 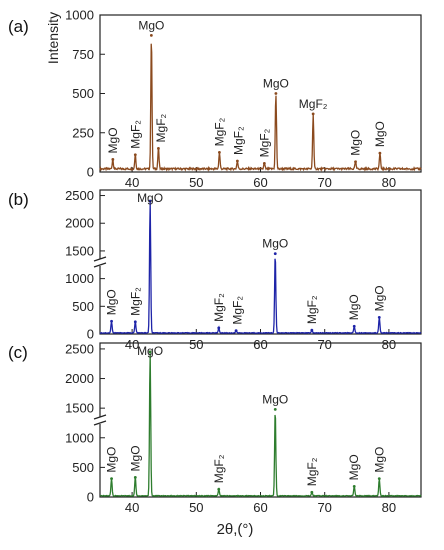 What do you see at coordinates (18, 199) in the screenshot?
I see `panel-label: (b)` at bounding box center [18, 199].